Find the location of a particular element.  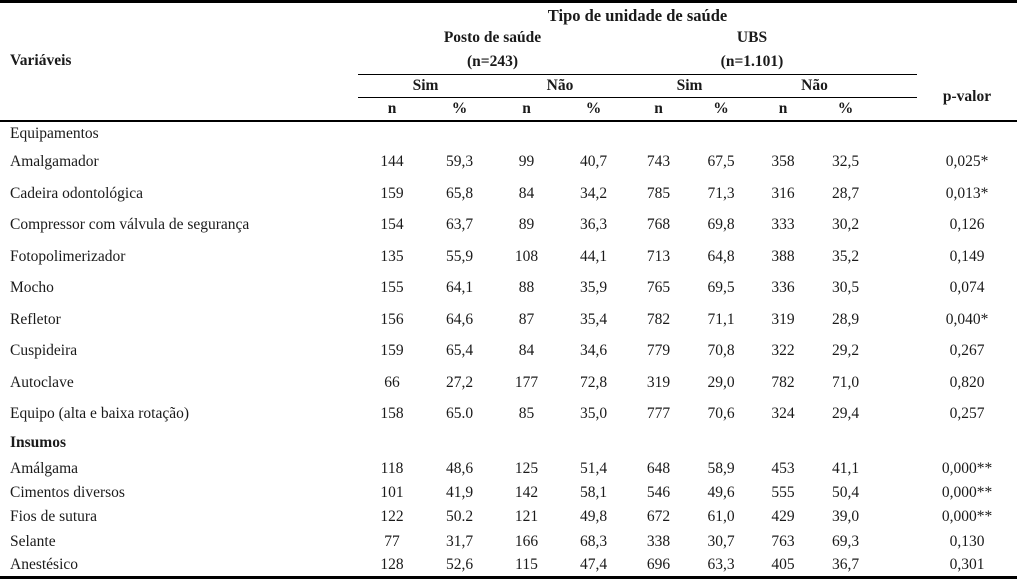

cell-n: 782 is located at coordinates (658, 319).